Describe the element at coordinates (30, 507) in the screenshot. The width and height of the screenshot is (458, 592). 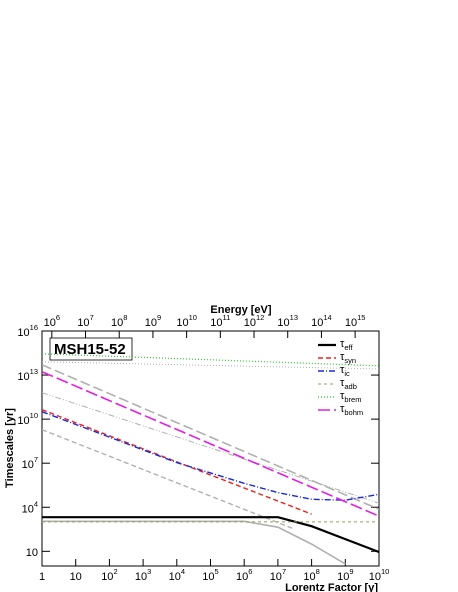
I see `y-tick-label: 10⁴` at that location.